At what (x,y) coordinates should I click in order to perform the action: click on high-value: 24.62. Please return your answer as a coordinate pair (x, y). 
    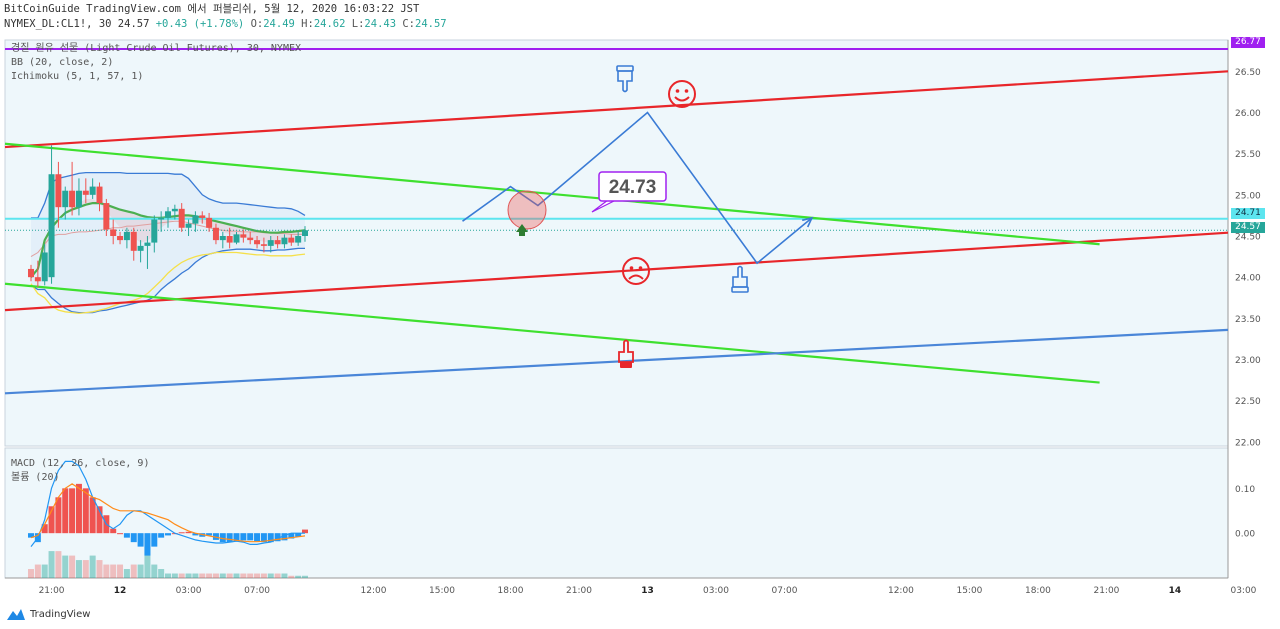
    Looking at the image, I should click on (329, 24).